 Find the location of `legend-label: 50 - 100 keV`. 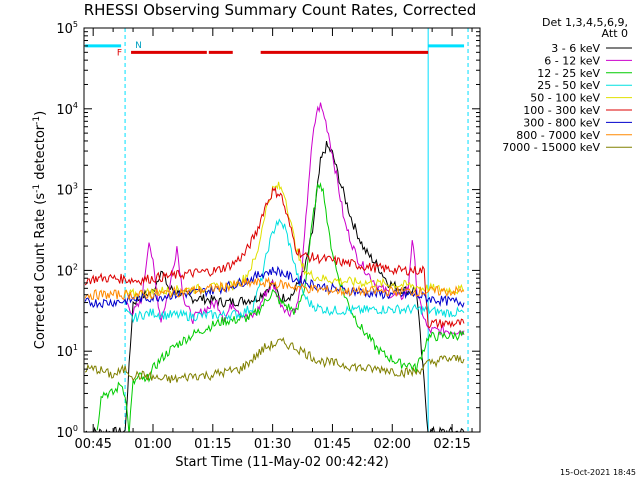

legend-label: 50 - 100 keV is located at coordinates (565, 98).